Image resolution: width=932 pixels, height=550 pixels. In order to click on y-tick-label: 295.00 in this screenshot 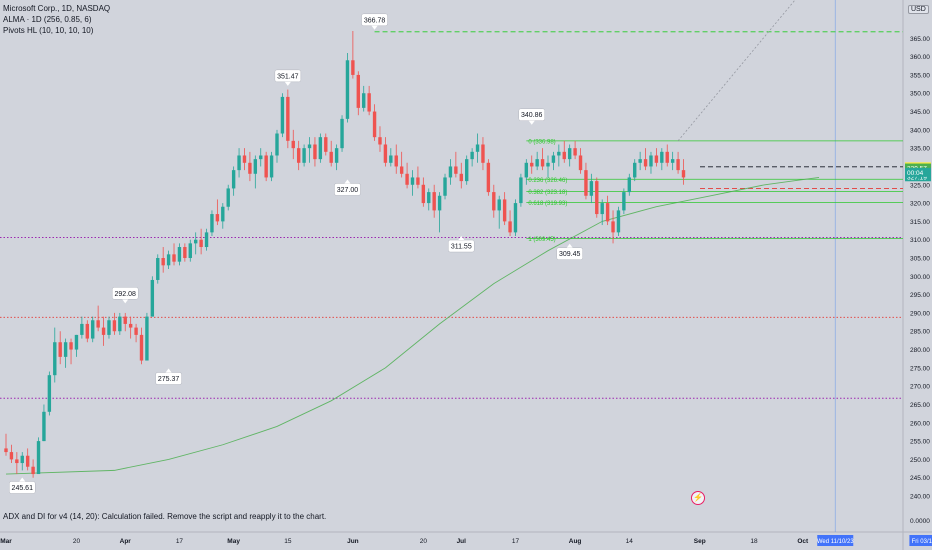, I will do `click(920, 295)`.